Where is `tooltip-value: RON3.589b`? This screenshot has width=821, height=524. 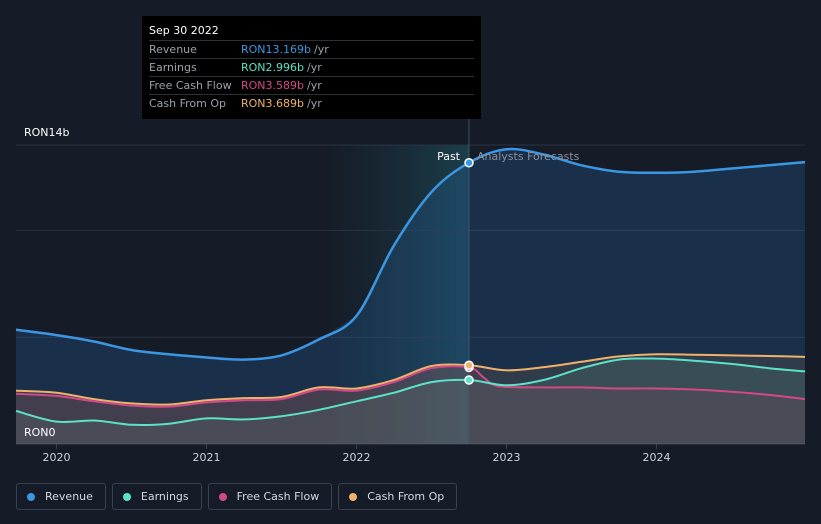
tooltip-value: RON3.589b is located at coordinates (273, 85).